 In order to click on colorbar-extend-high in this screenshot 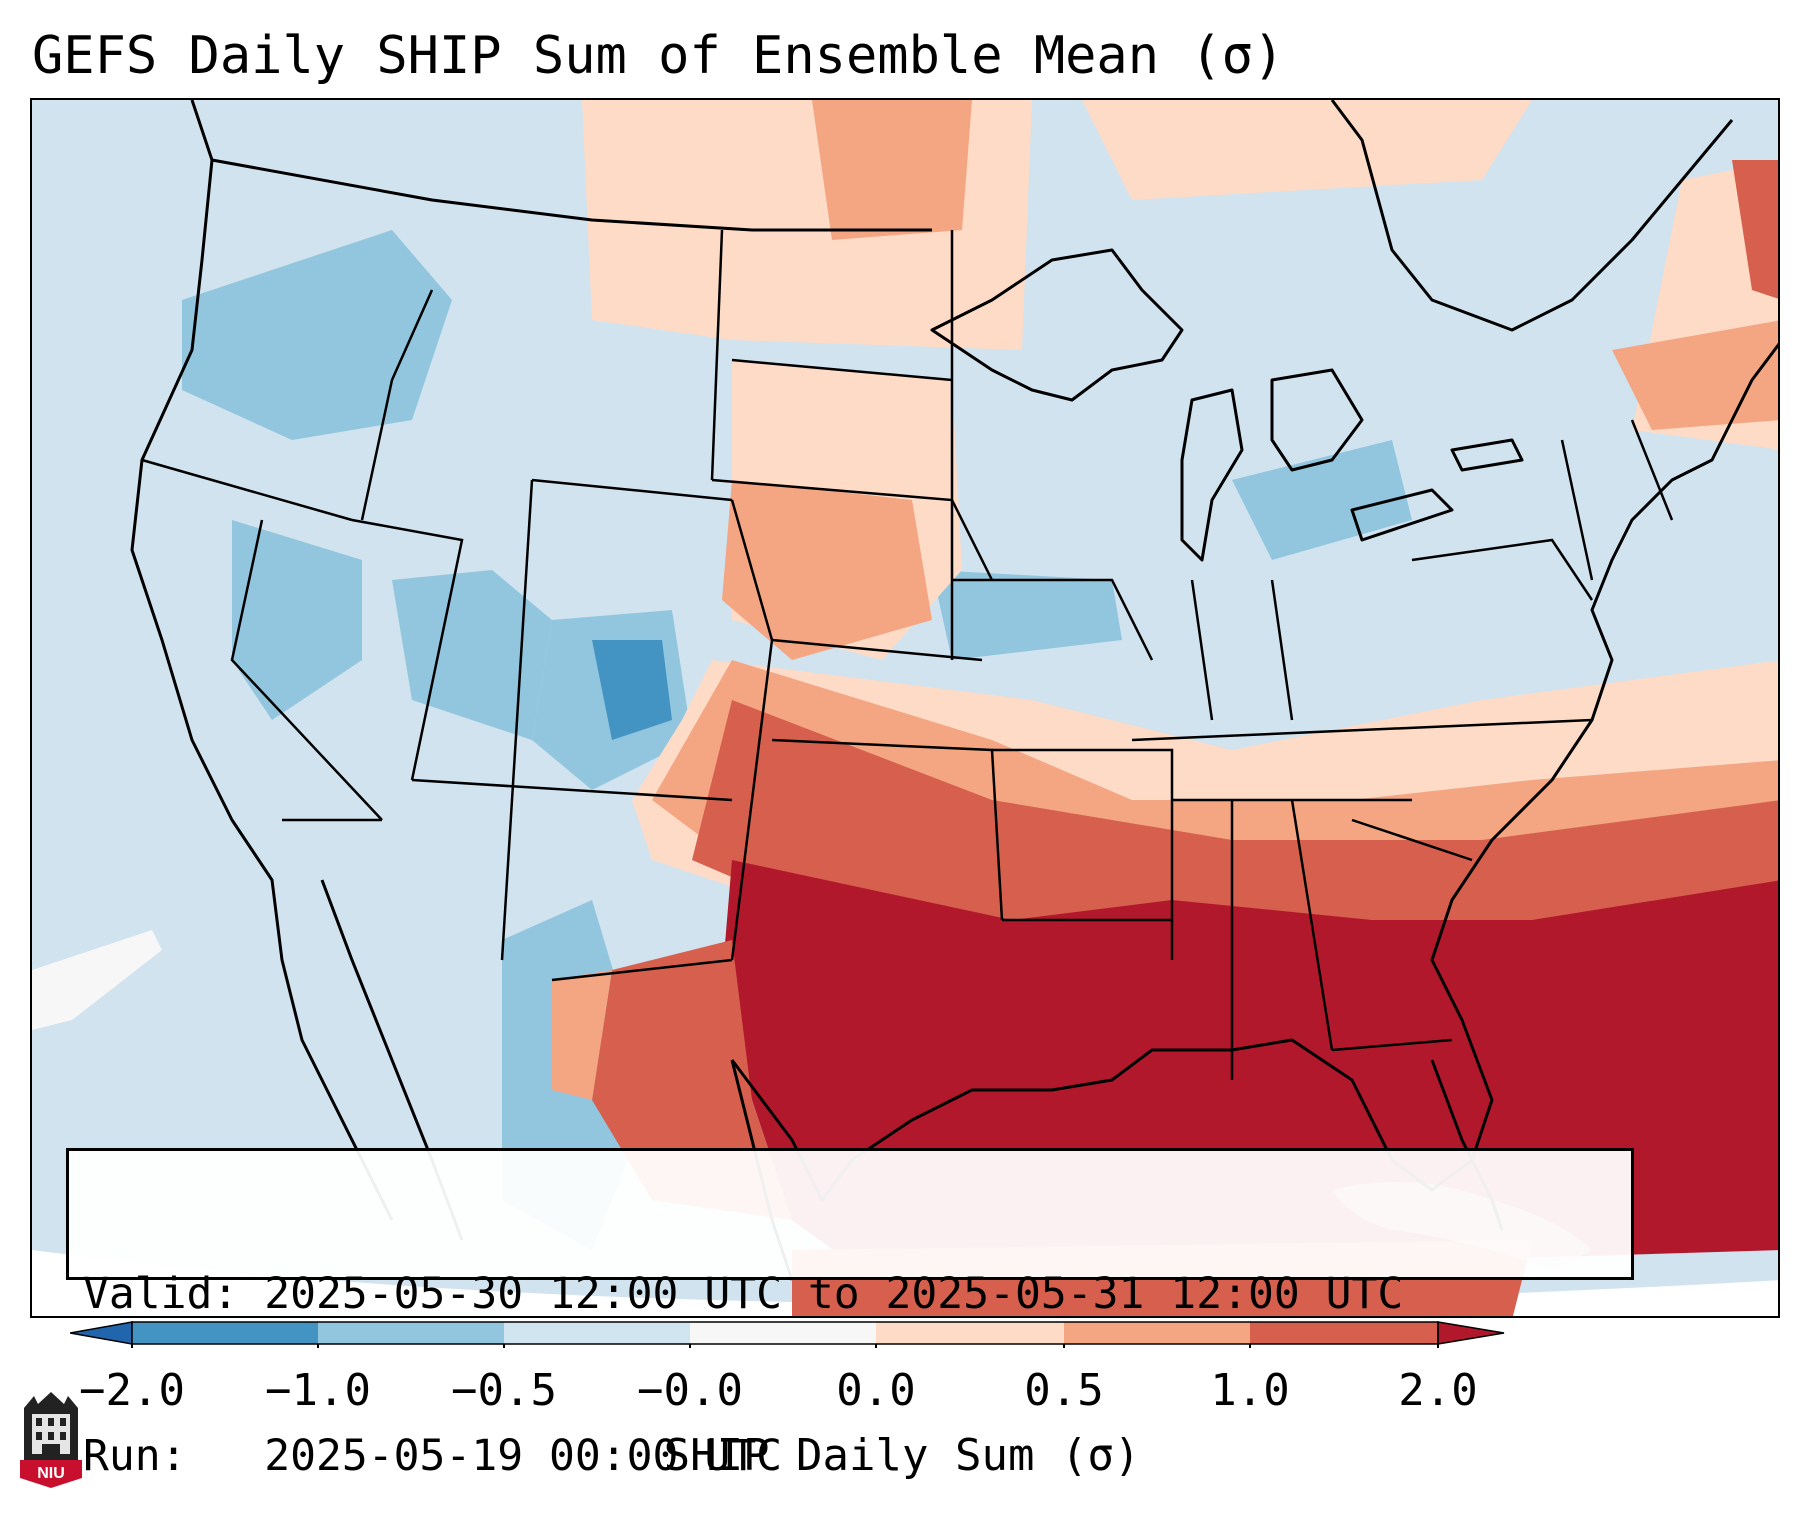, I will do `click(1471, 1333)`.